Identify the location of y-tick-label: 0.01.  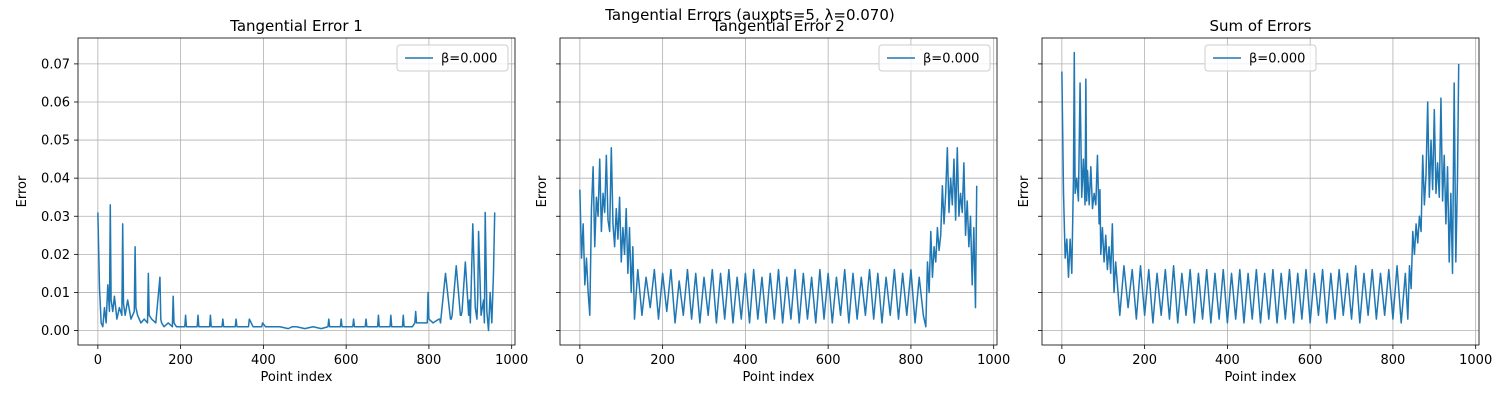
(55, 293).